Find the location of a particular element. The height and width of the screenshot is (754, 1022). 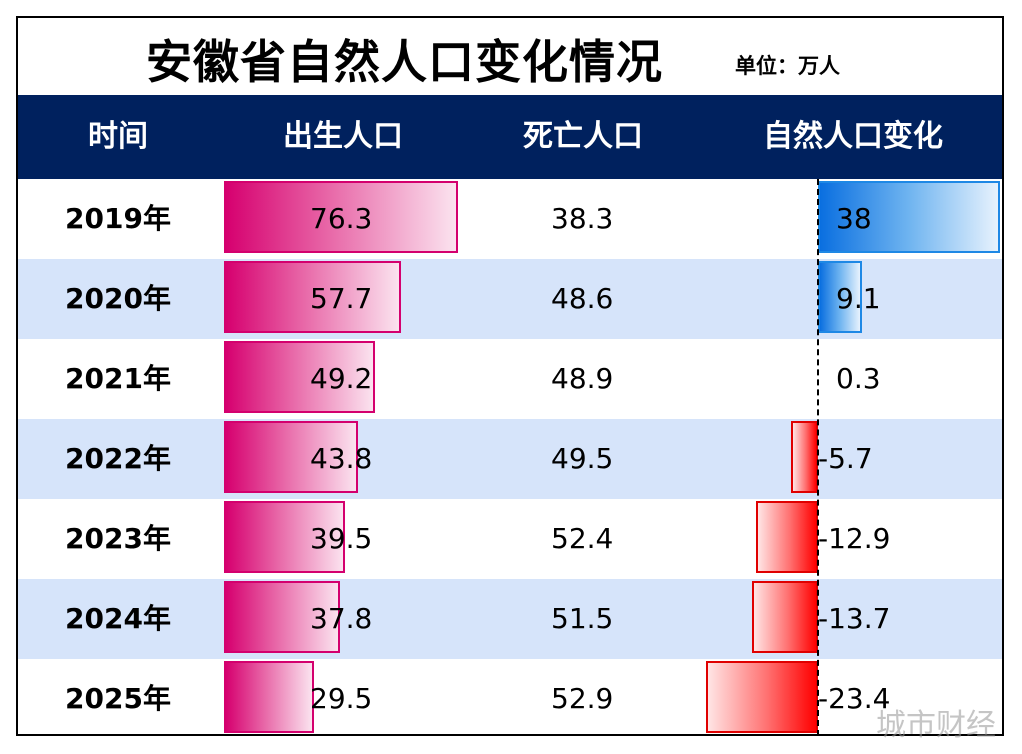

table-row: 2020年 57.7 48.6 9.1 is located at coordinates (510, 299).